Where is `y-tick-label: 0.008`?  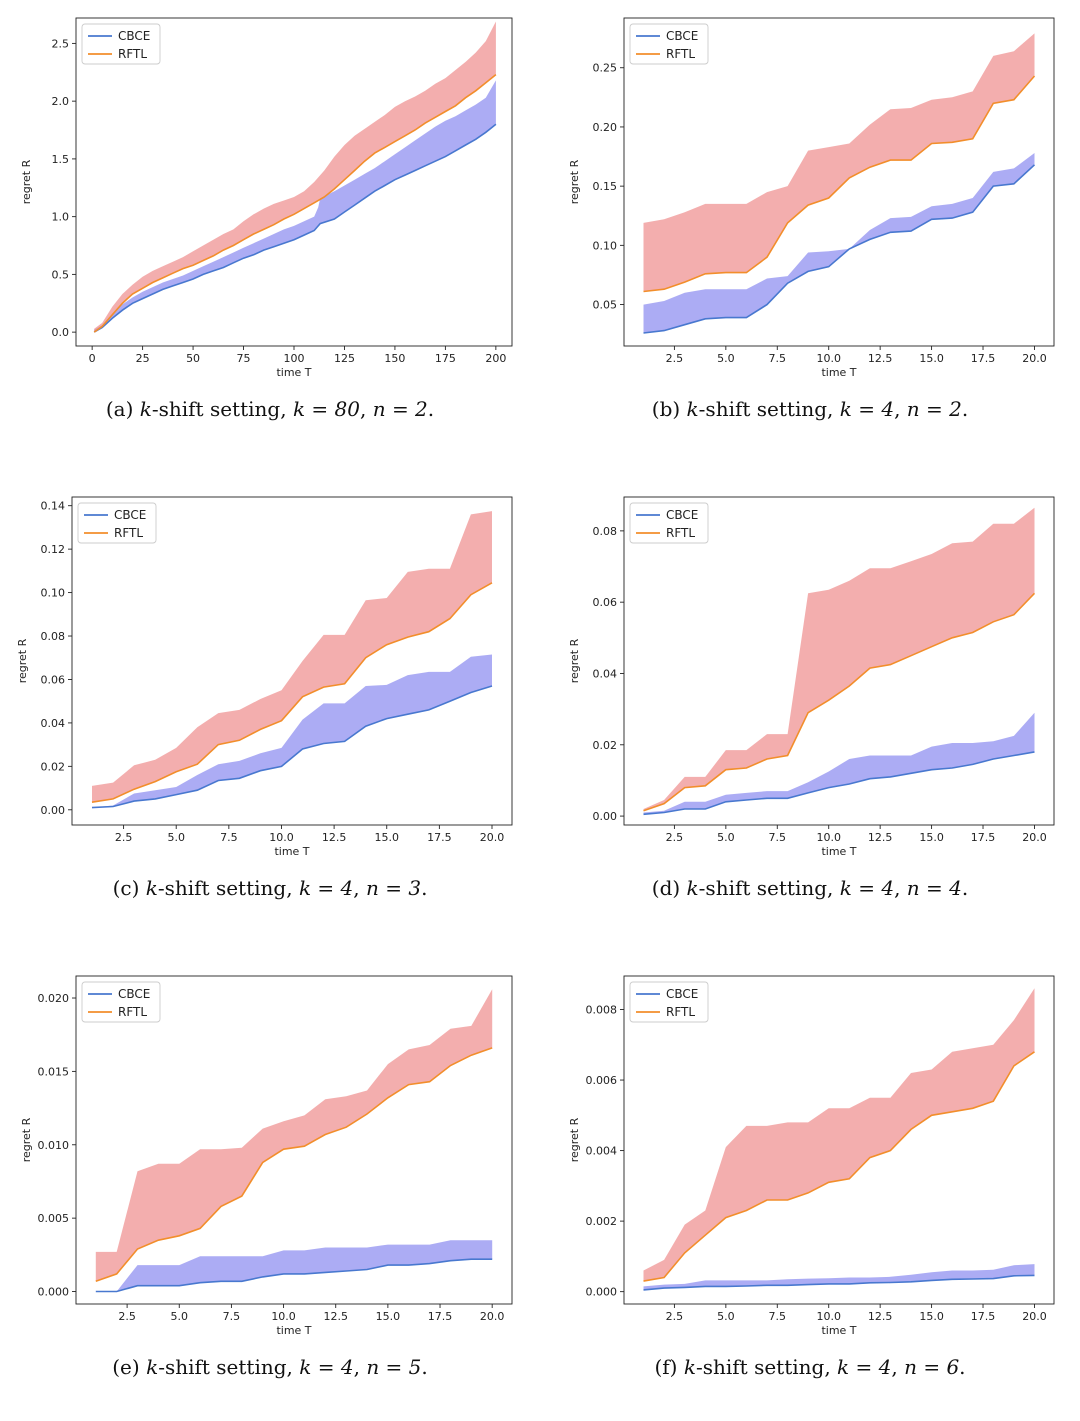 y-tick-label: 0.008 is located at coordinates (602, 1010).